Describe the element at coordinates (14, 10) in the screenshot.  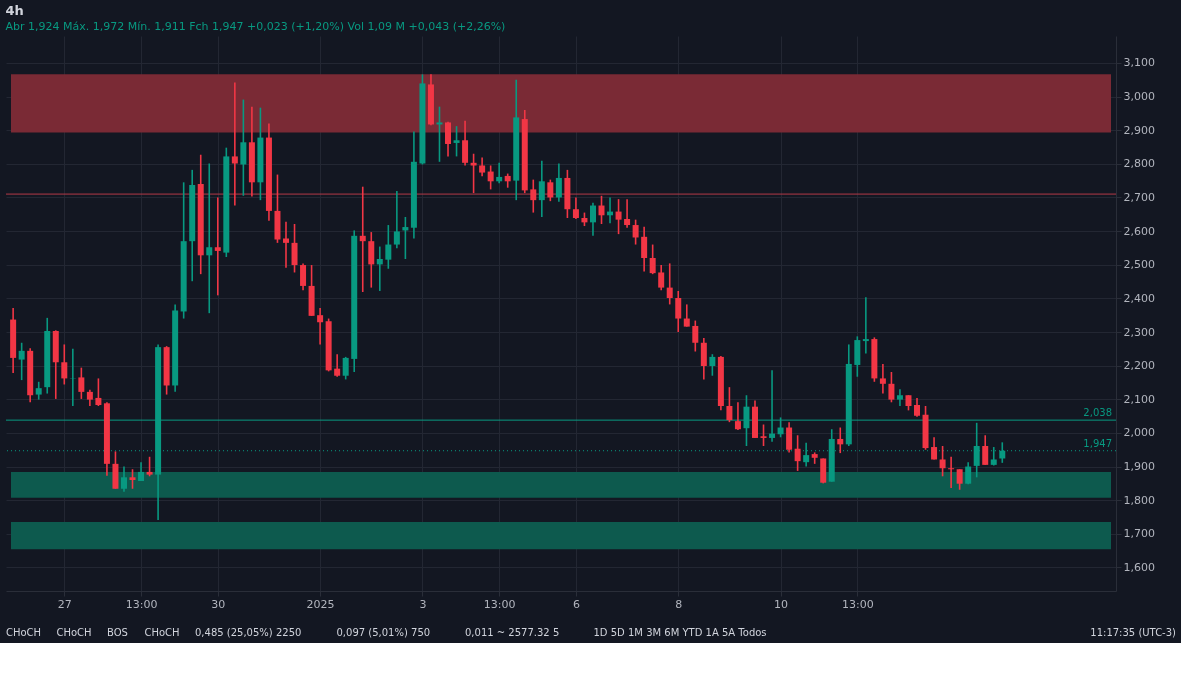
I see `chart-title: 4h` at that location.